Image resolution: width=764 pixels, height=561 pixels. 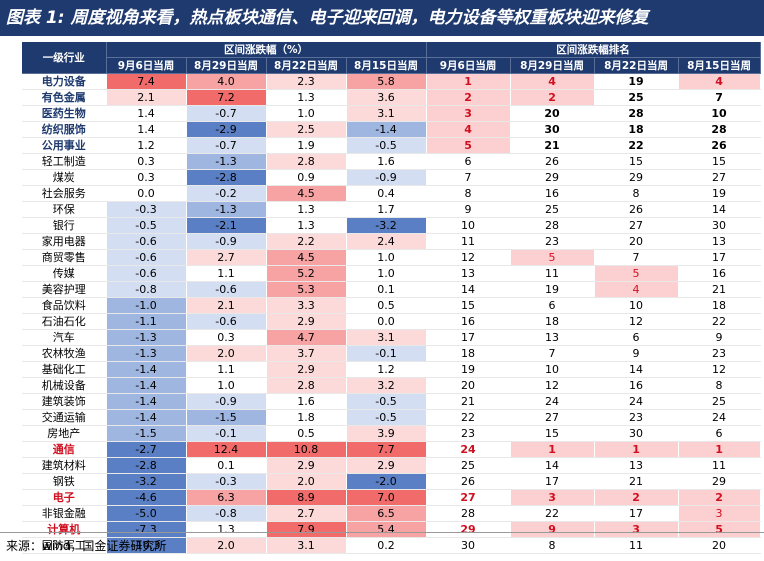 What do you see at coordinates (306, 545) in the screenshot?
I see `change-cell: 3.1` at bounding box center [306, 545].